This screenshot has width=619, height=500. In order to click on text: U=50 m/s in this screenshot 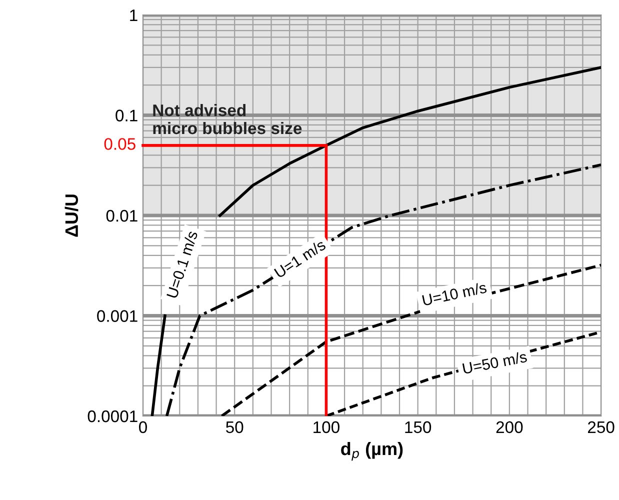, I will do `click(495, 362)`.